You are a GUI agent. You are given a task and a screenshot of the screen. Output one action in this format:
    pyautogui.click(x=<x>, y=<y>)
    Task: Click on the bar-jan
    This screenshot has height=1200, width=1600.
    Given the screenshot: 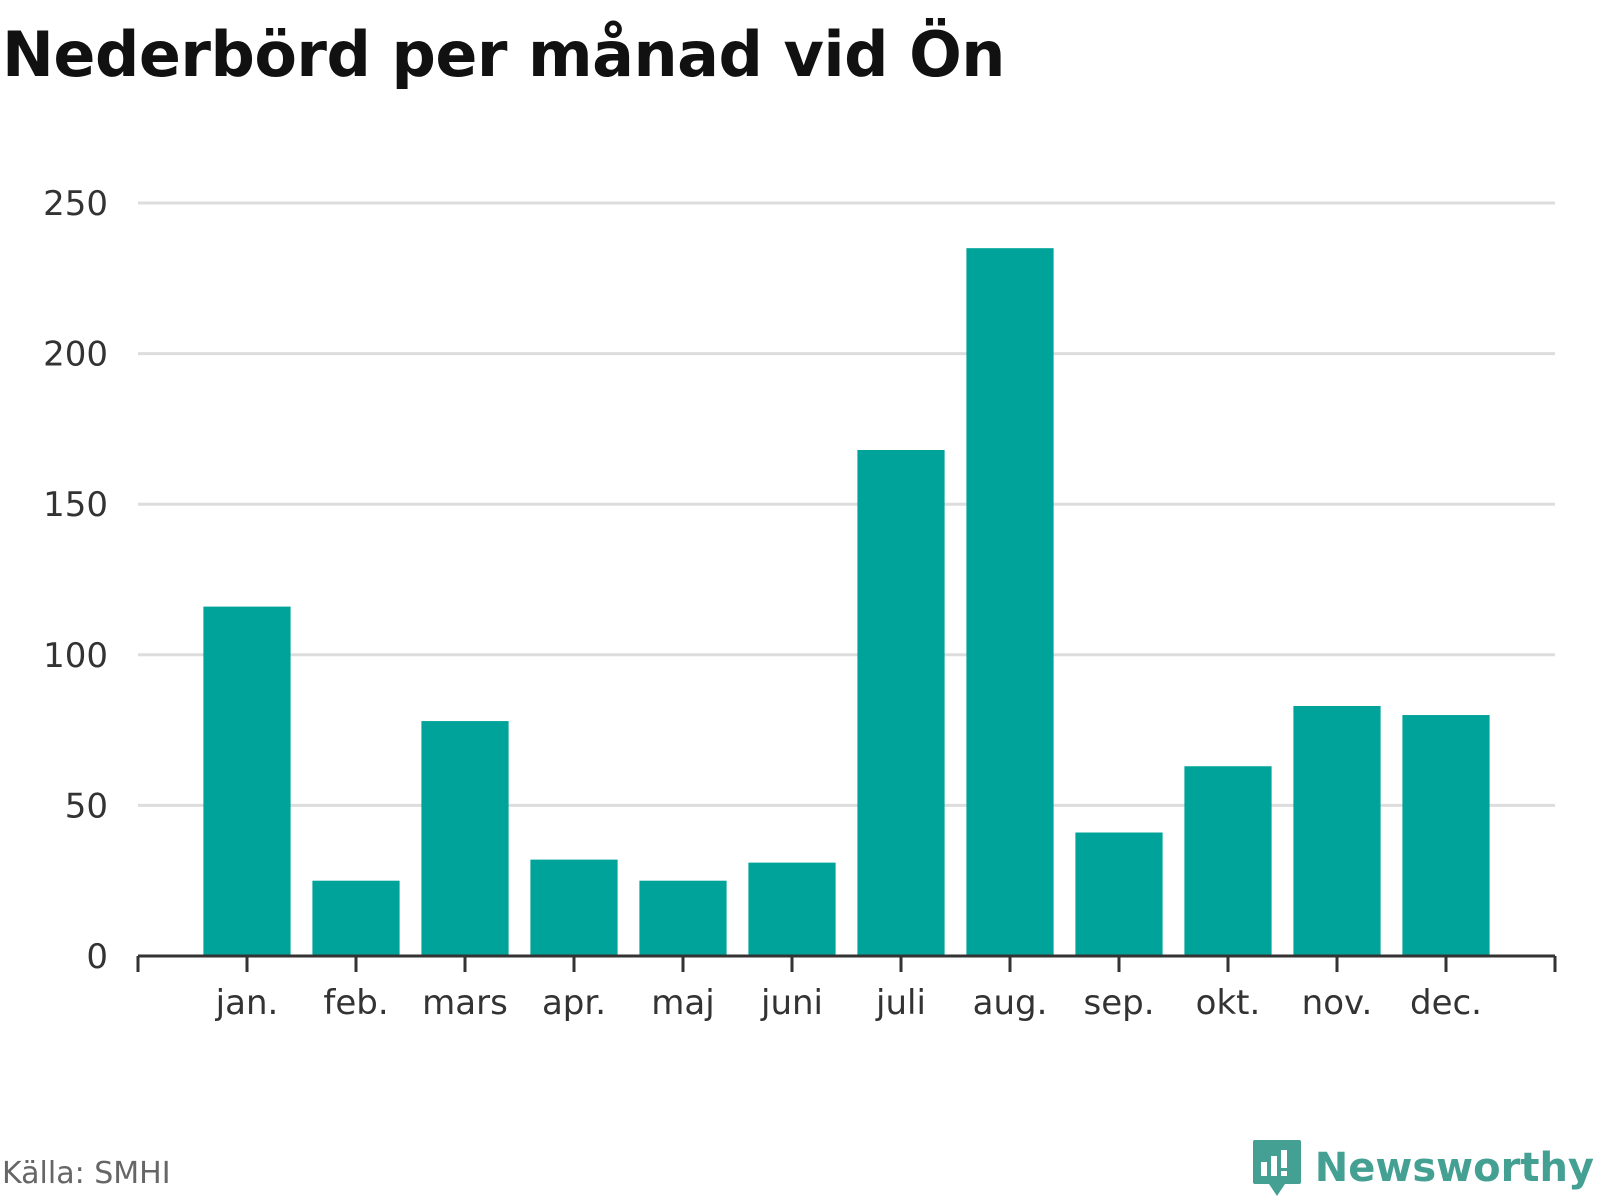 What is the action you would take?
    pyautogui.click(x=247, y=781)
    